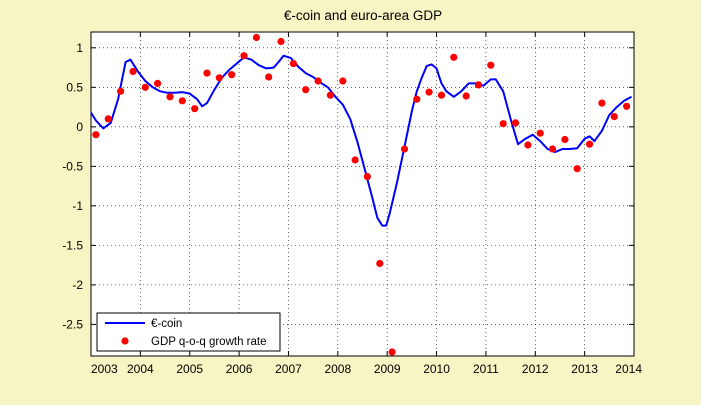 This screenshot has height=405, width=701. I want to click on legend-marker-swatch, so click(125, 341).